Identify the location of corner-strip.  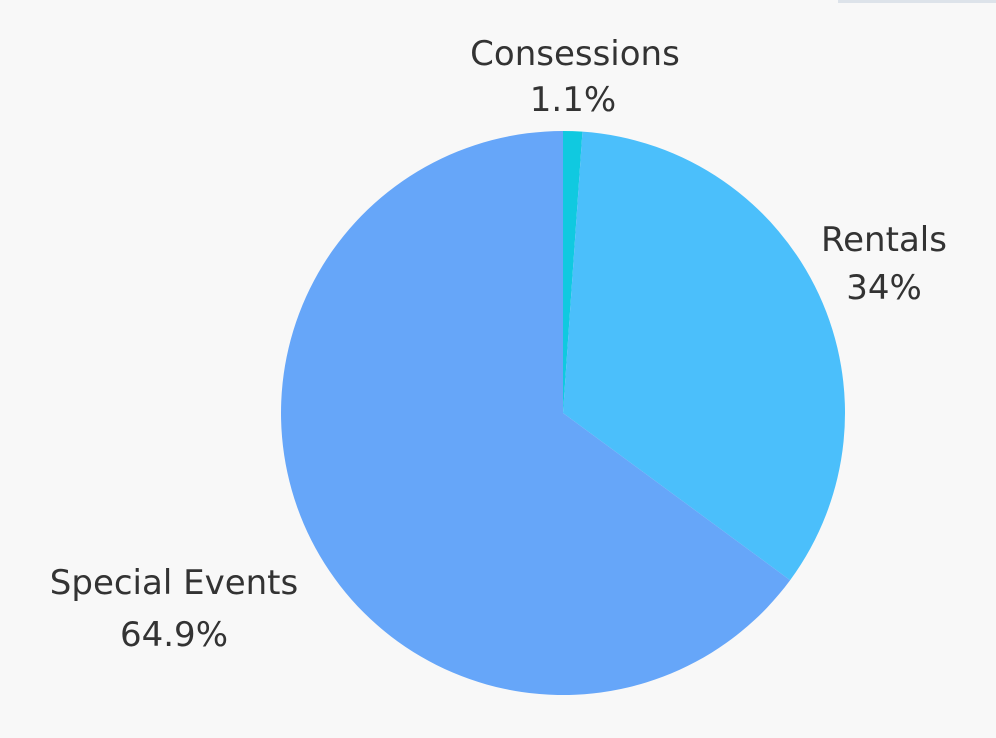
(917, 1).